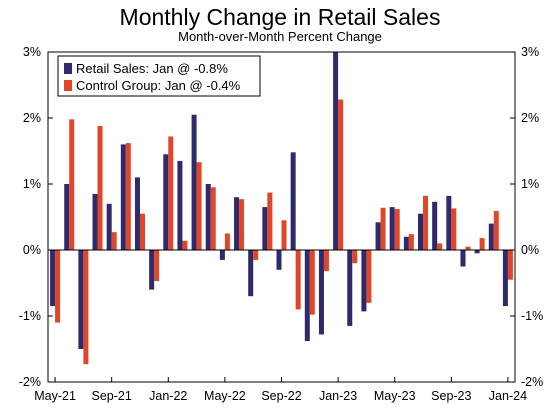  What do you see at coordinates (225, 396) in the screenshot?
I see `x-tick-label: May-22` at bounding box center [225, 396].